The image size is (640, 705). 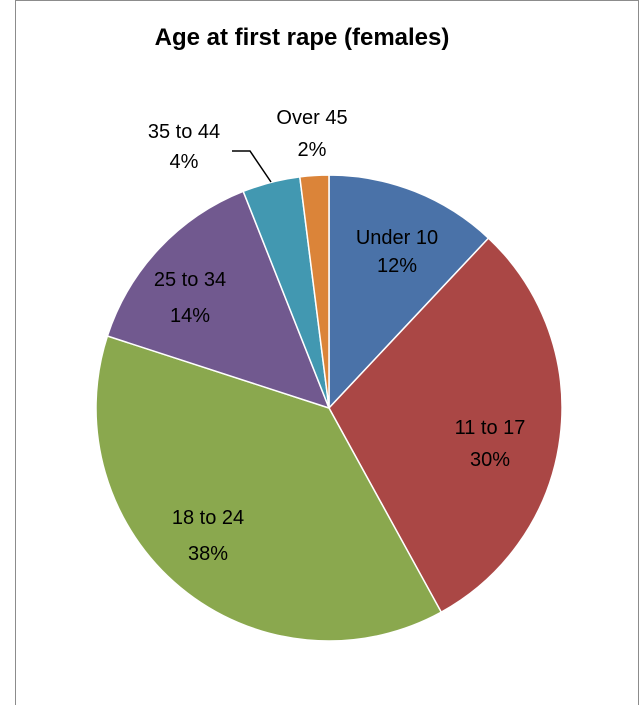 What do you see at coordinates (311, 118) in the screenshot?
I see `slice-category-label: Over 45` at bounding box center [311, 118].